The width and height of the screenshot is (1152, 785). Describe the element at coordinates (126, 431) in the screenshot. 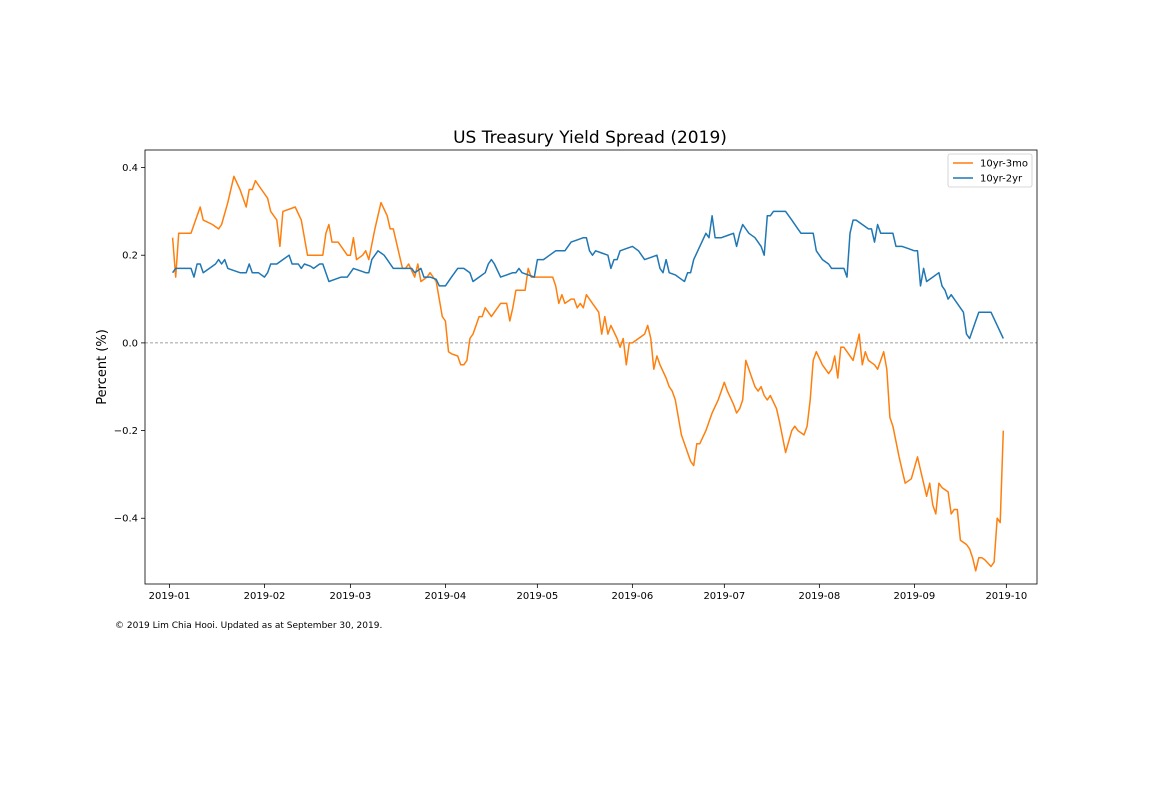

I see `y-tick-label: −0.2` at that location.